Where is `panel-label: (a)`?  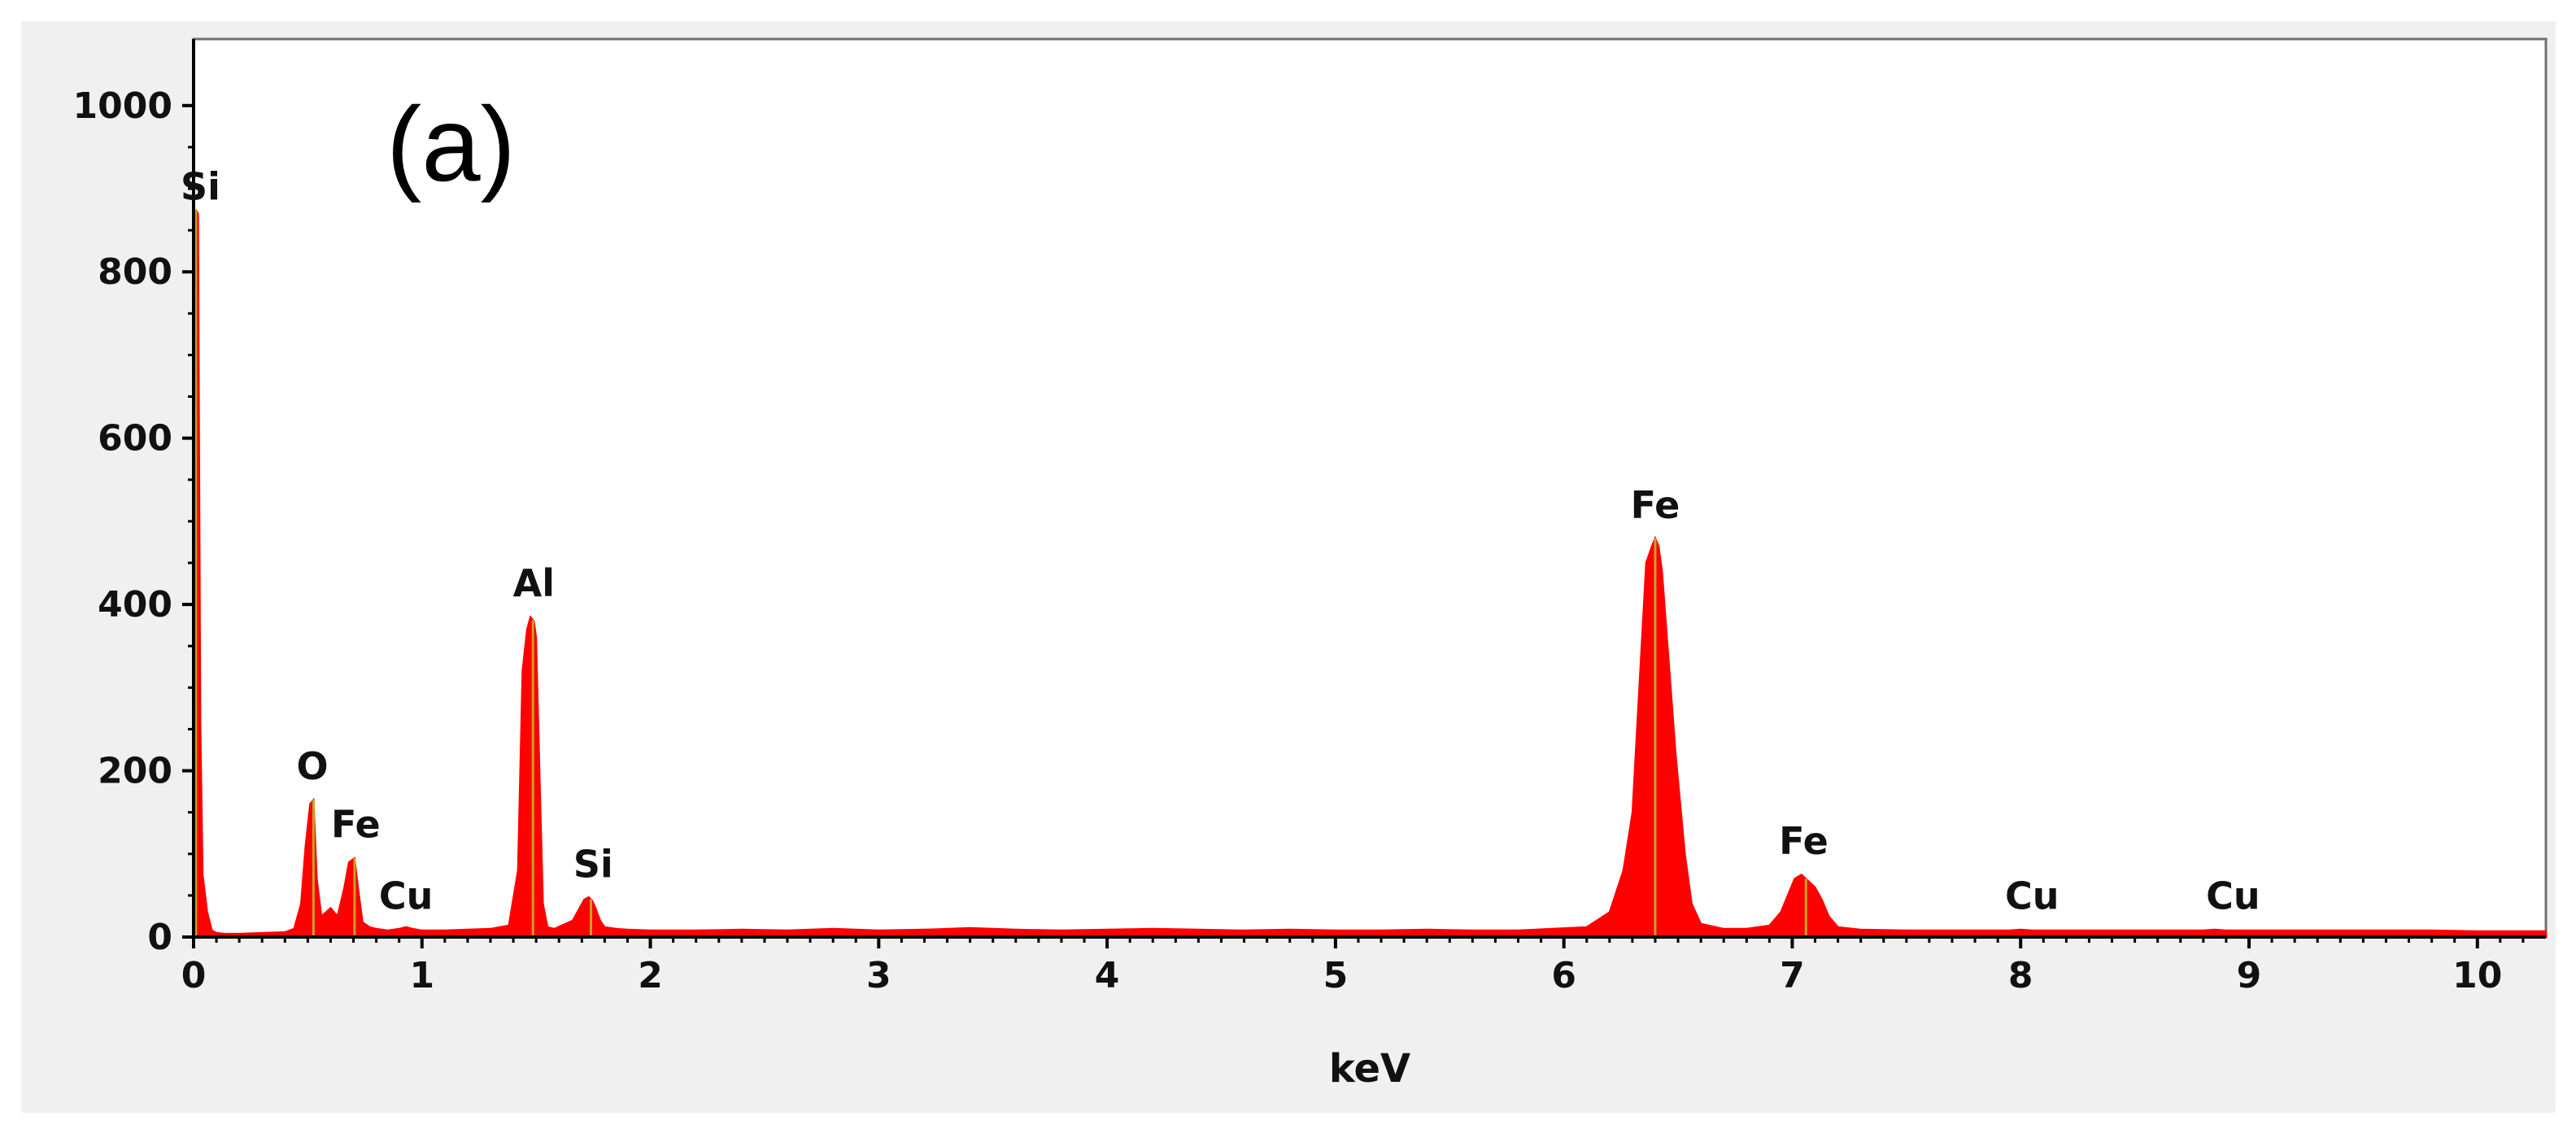
panel-label: (a) is located at coordinates (451, 144).